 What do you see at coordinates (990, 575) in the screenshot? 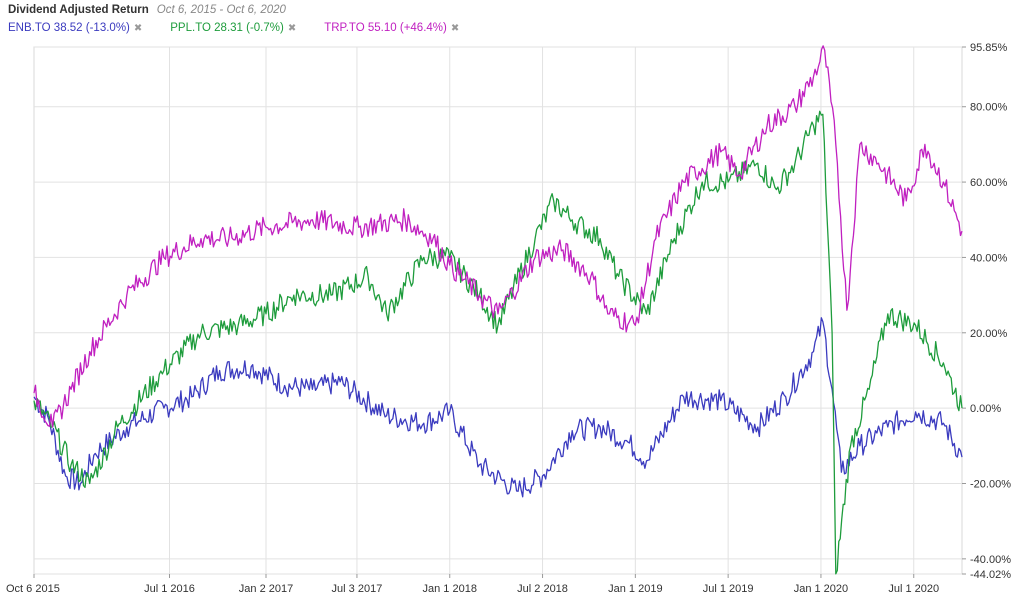
I see `y-tick-label: -44.02%` at bounding box center [990, 575].